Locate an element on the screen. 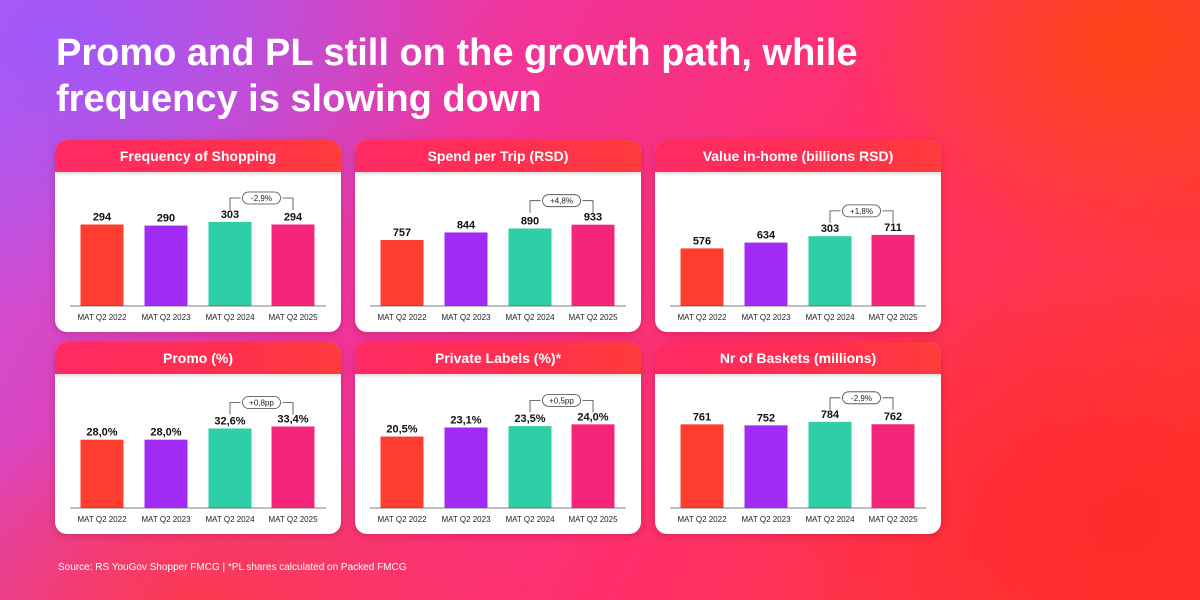 This screenshot has width=1200, height=600. change-label: -2,9% is located at coordinates (261, 198).